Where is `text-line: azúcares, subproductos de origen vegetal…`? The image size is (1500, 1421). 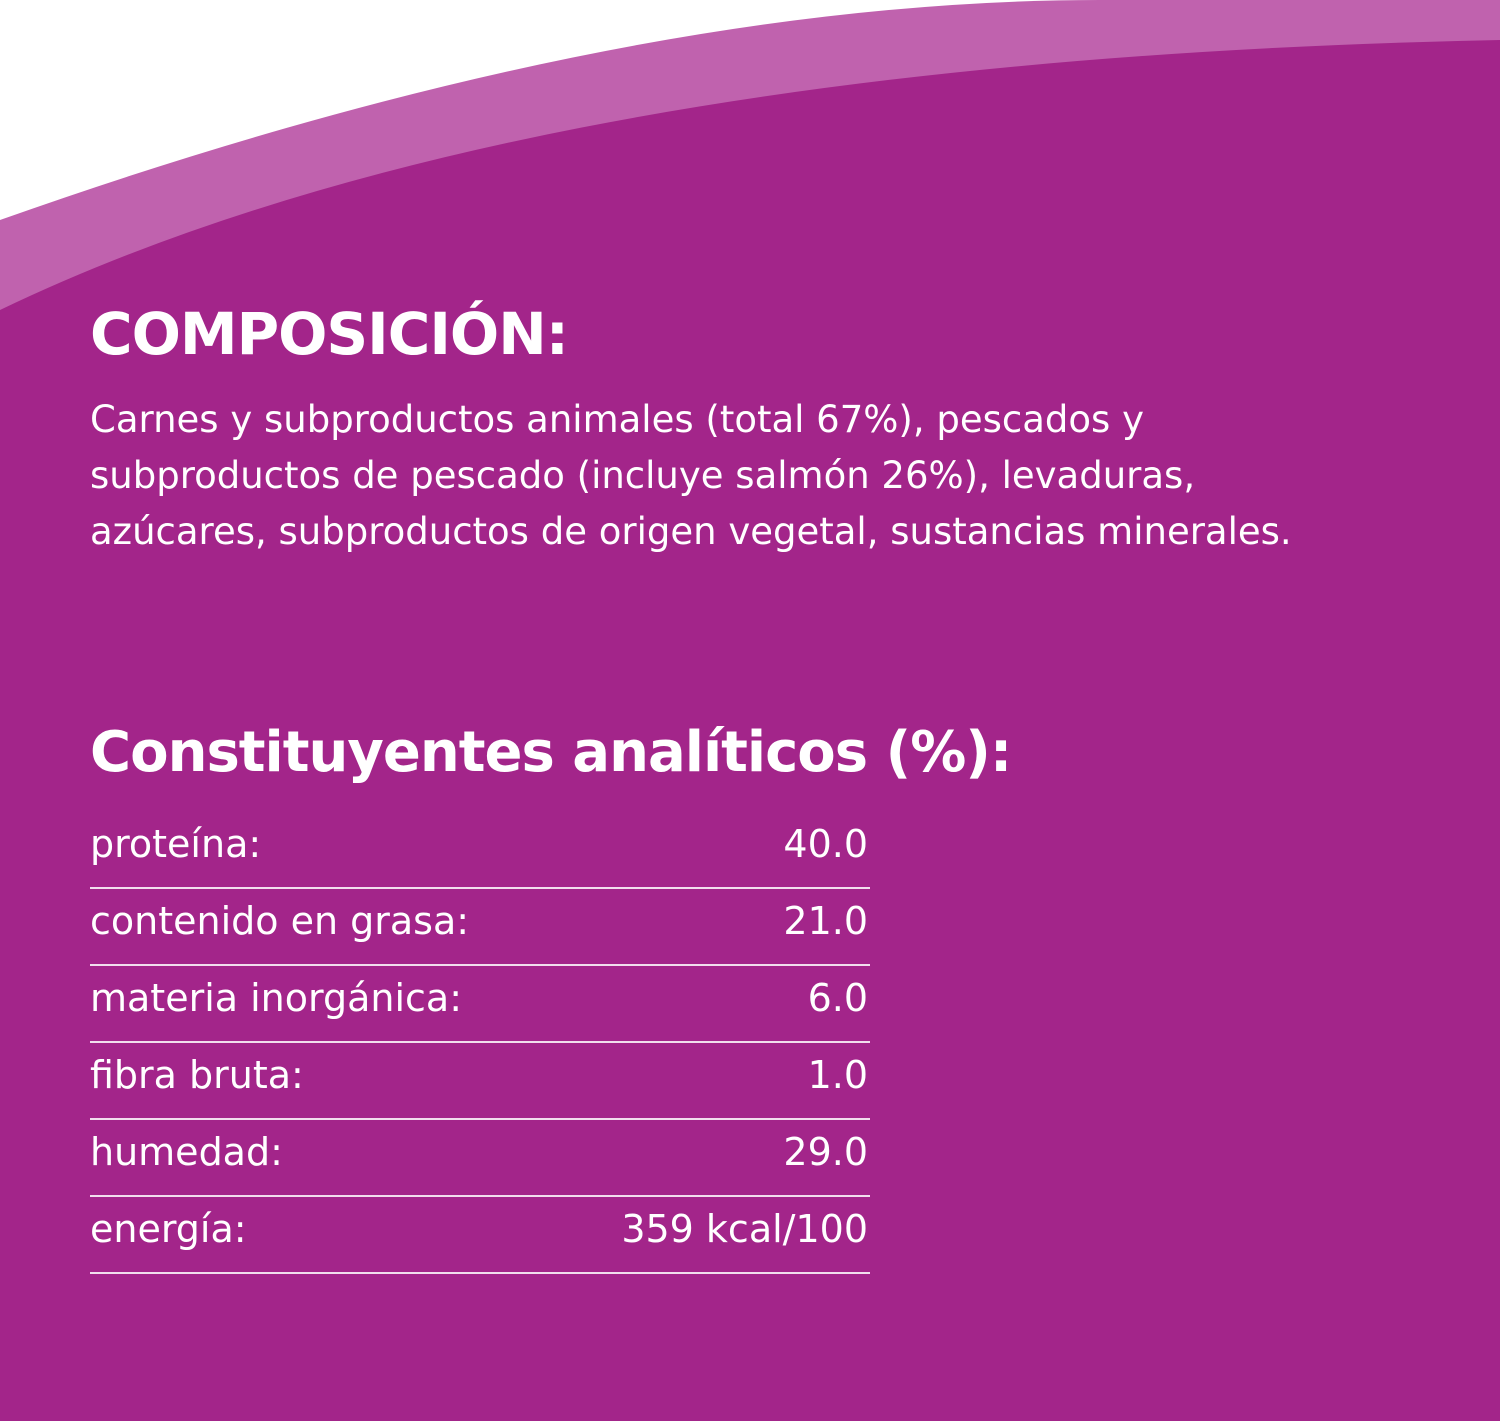 text-line: azúcares, subproductos de origen vegetal… is located at coordinates (691, 531).